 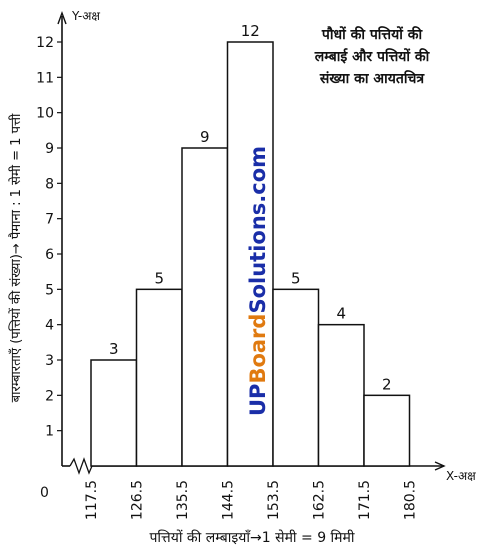 What do you see at coordinates (62, 17) in the screenshot?
I see `y-axis-arrow` at bounding box center [62, 17].